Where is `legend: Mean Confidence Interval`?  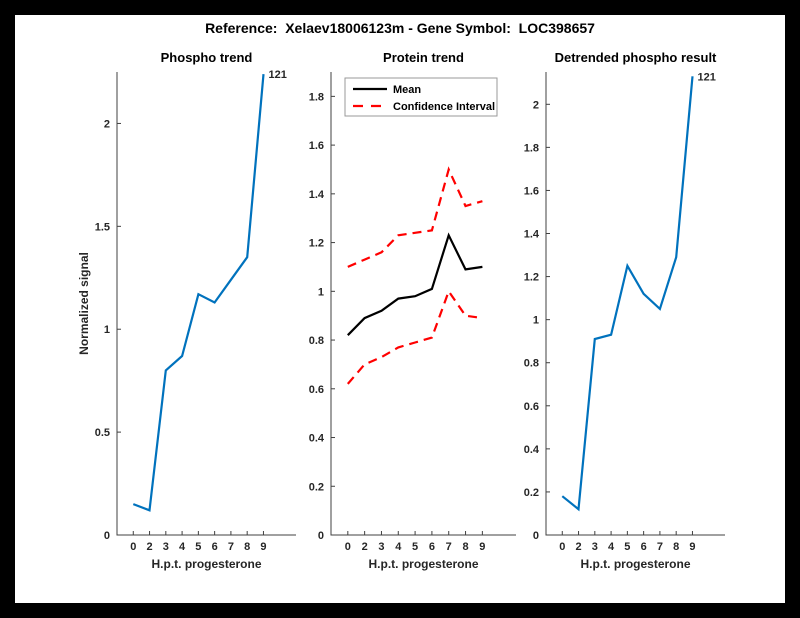 legend: Mean Confidence Interval is located at coordinates (421, 97).